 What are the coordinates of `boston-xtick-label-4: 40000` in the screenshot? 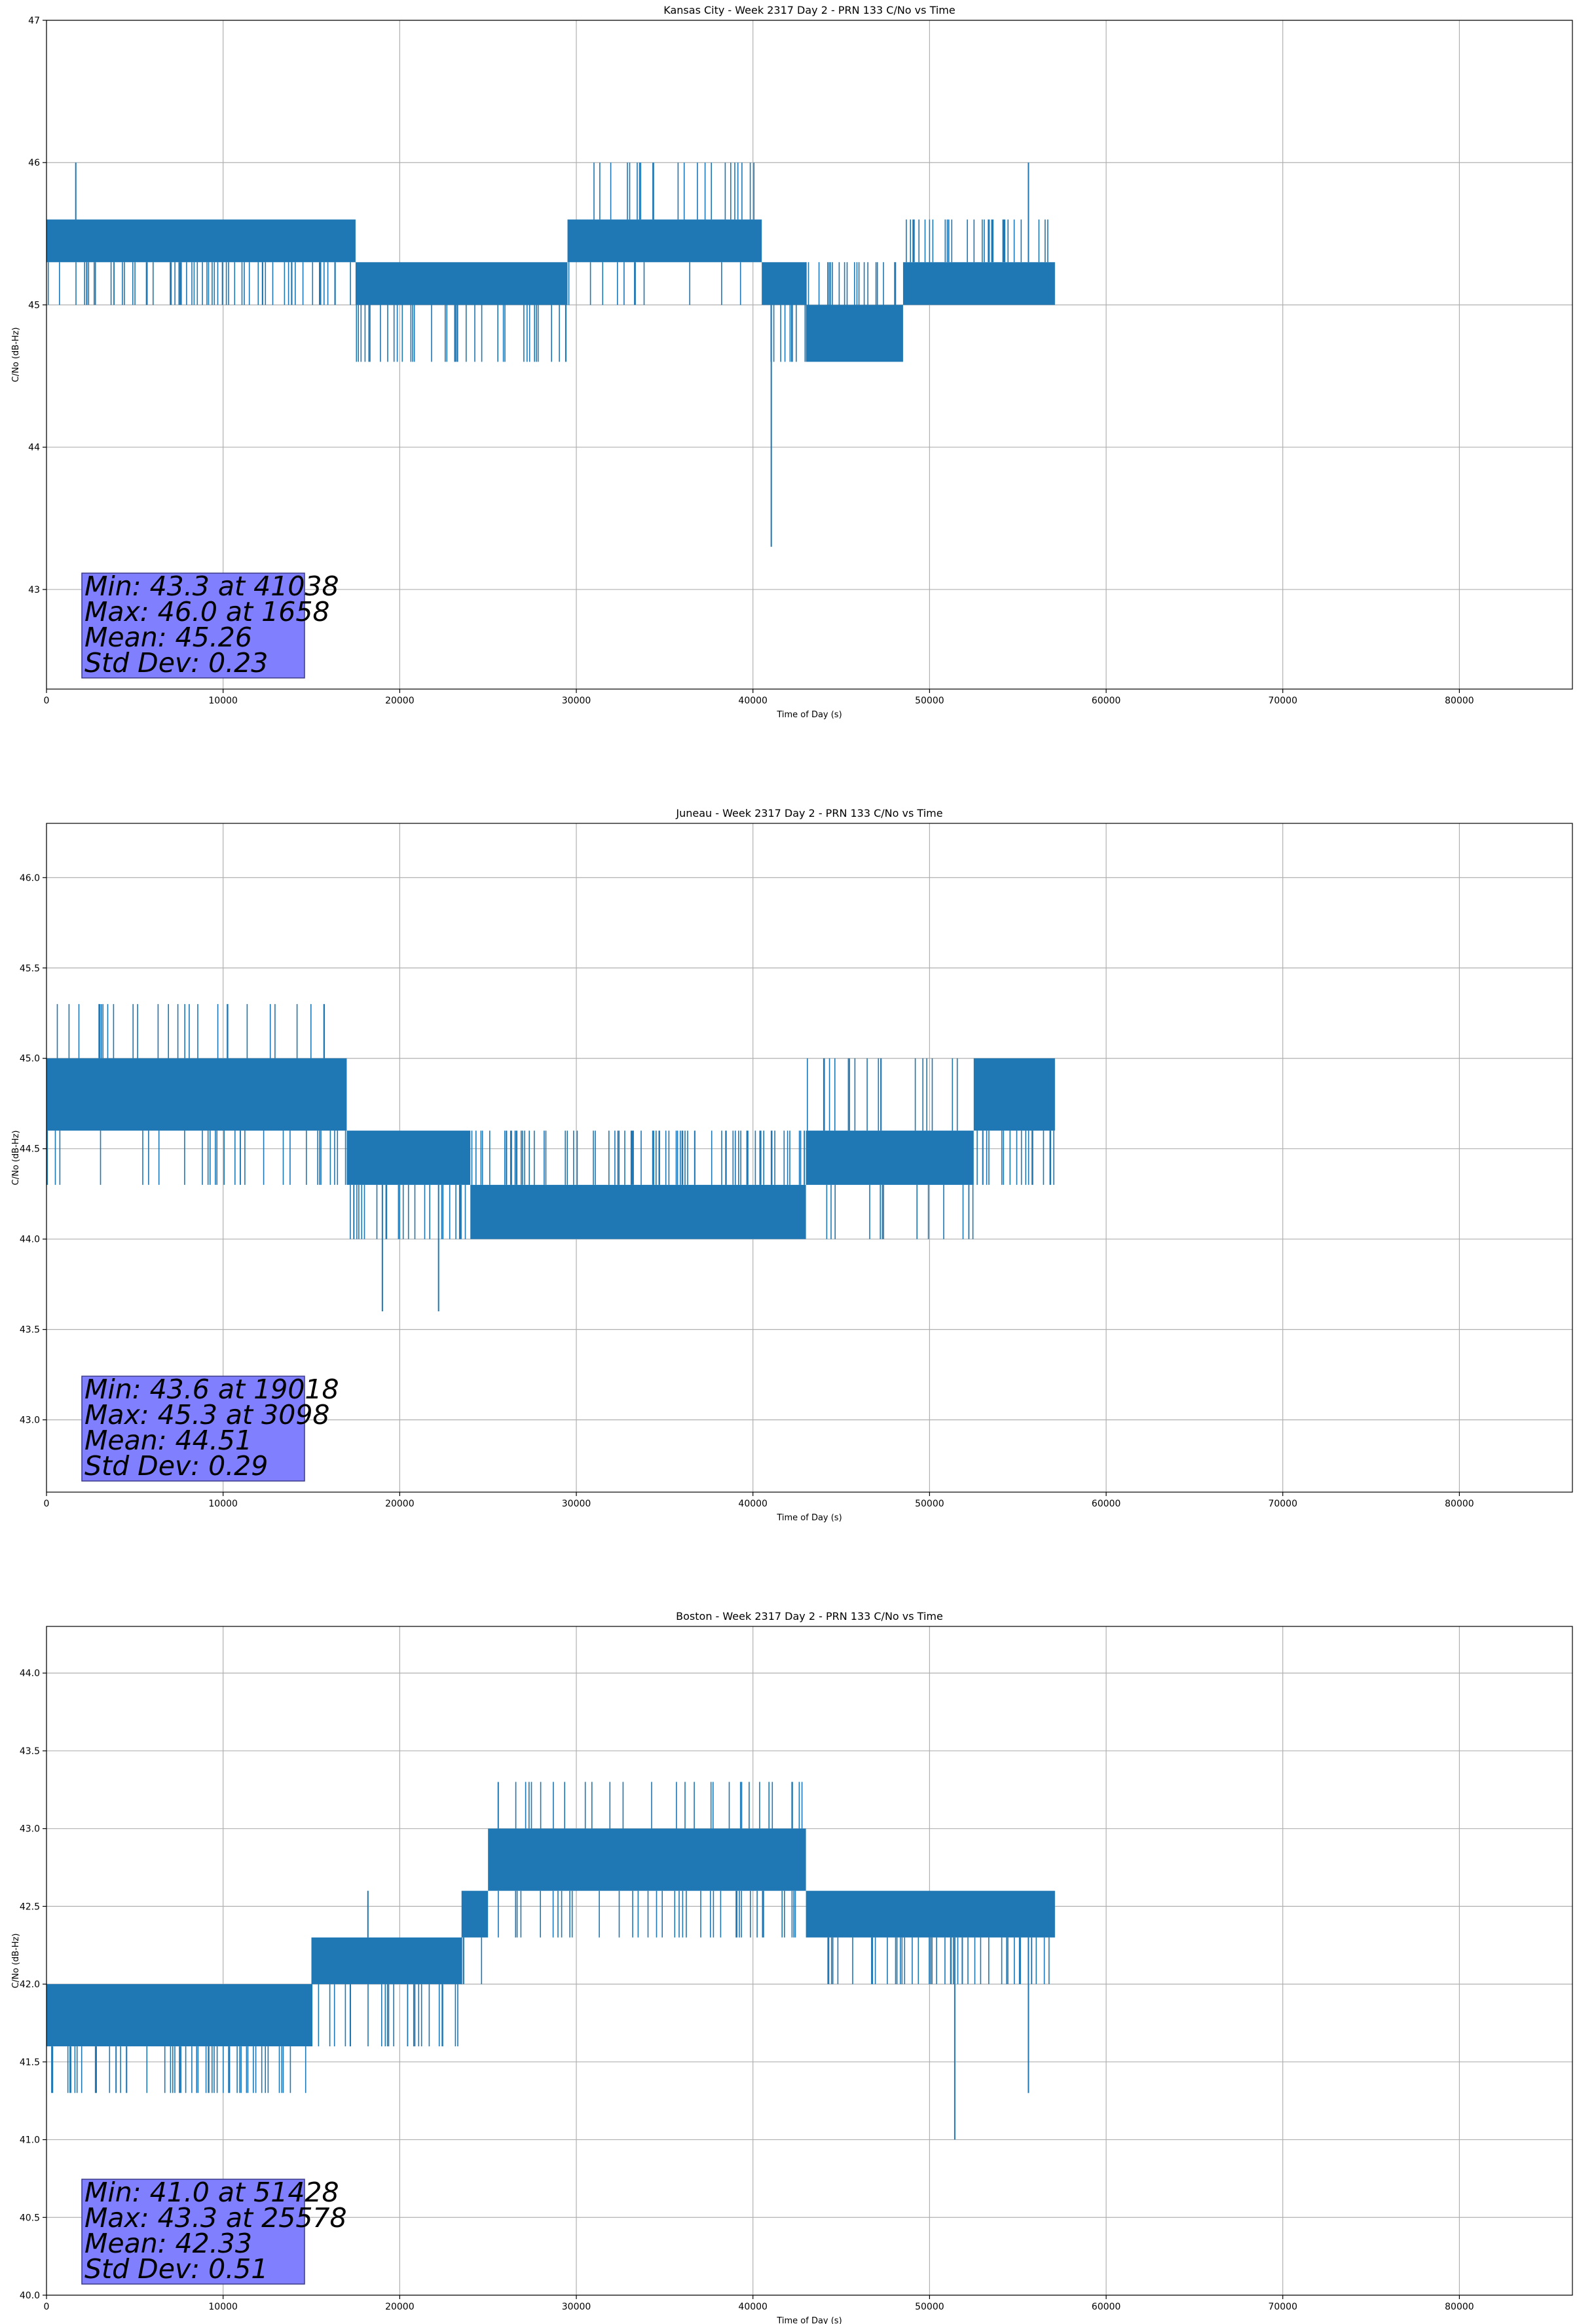 It's located at (753, 2307).